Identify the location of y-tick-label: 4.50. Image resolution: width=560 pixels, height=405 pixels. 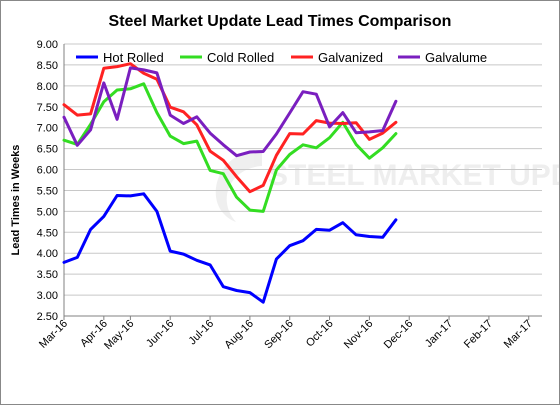
(47, 233).